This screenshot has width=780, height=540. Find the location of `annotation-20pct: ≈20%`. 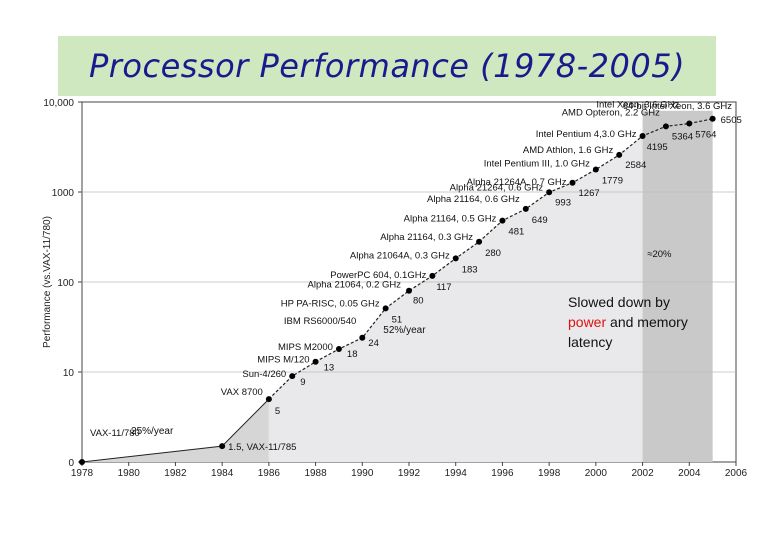

annotation-20pct: ≈20% is located at coordinates (659, 254).